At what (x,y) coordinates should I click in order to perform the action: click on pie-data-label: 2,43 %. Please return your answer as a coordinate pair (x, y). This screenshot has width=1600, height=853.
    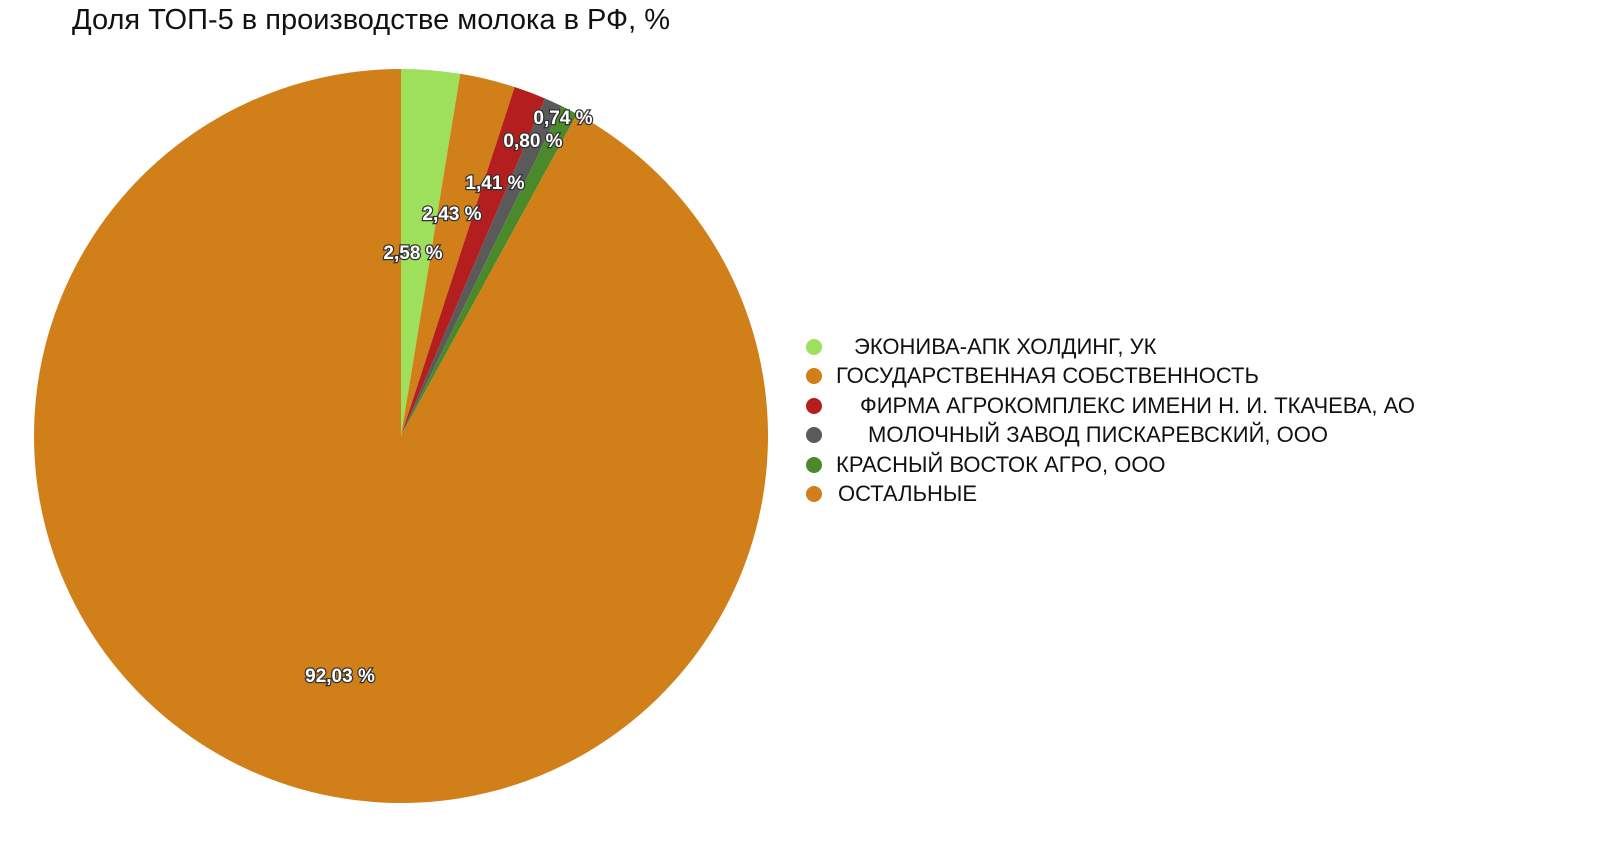
    Looking at the image, I should click on (451, 214).